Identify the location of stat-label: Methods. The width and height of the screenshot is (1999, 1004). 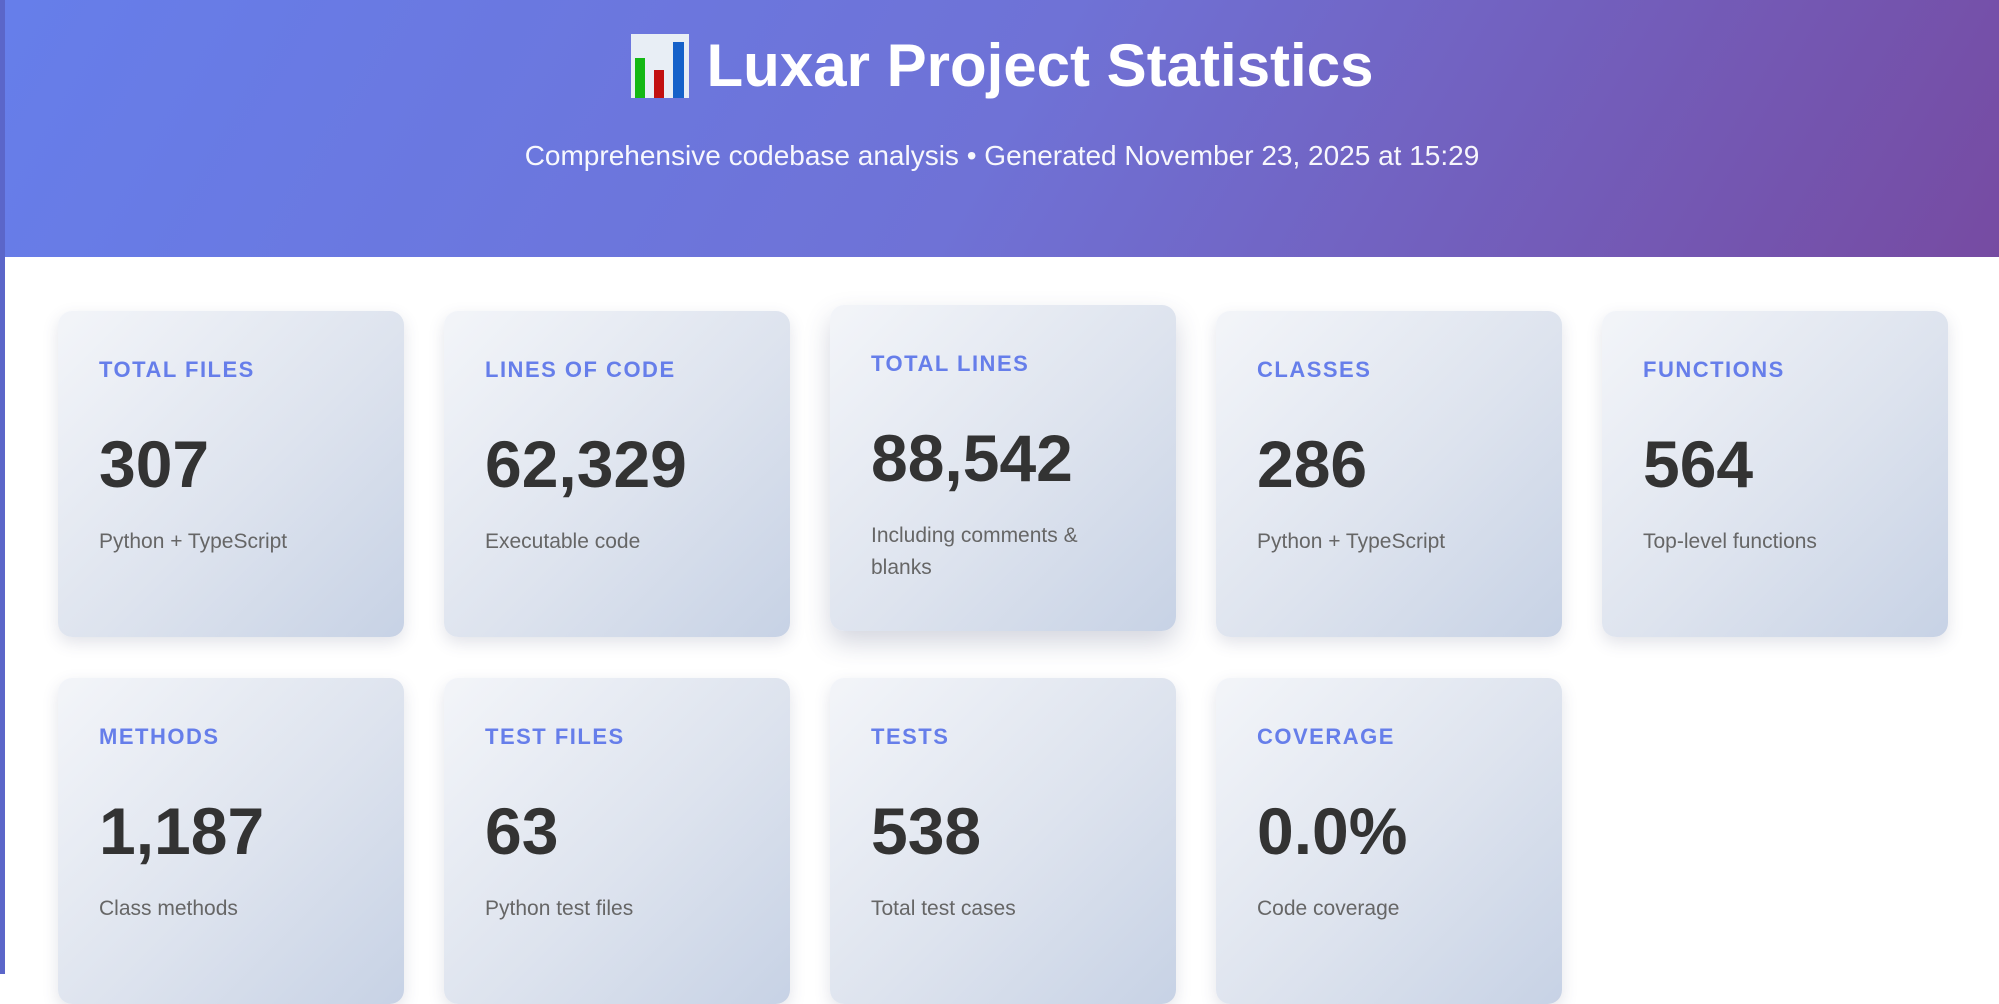
(159, 736).